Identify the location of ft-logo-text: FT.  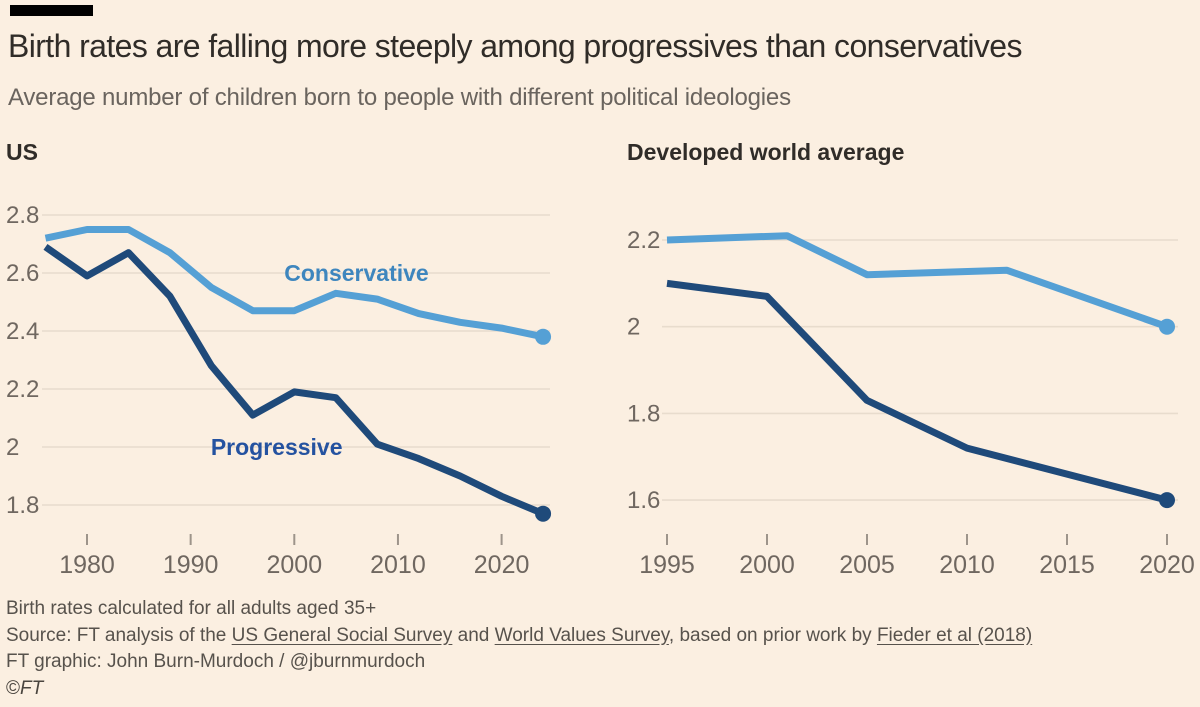
(32, 688).